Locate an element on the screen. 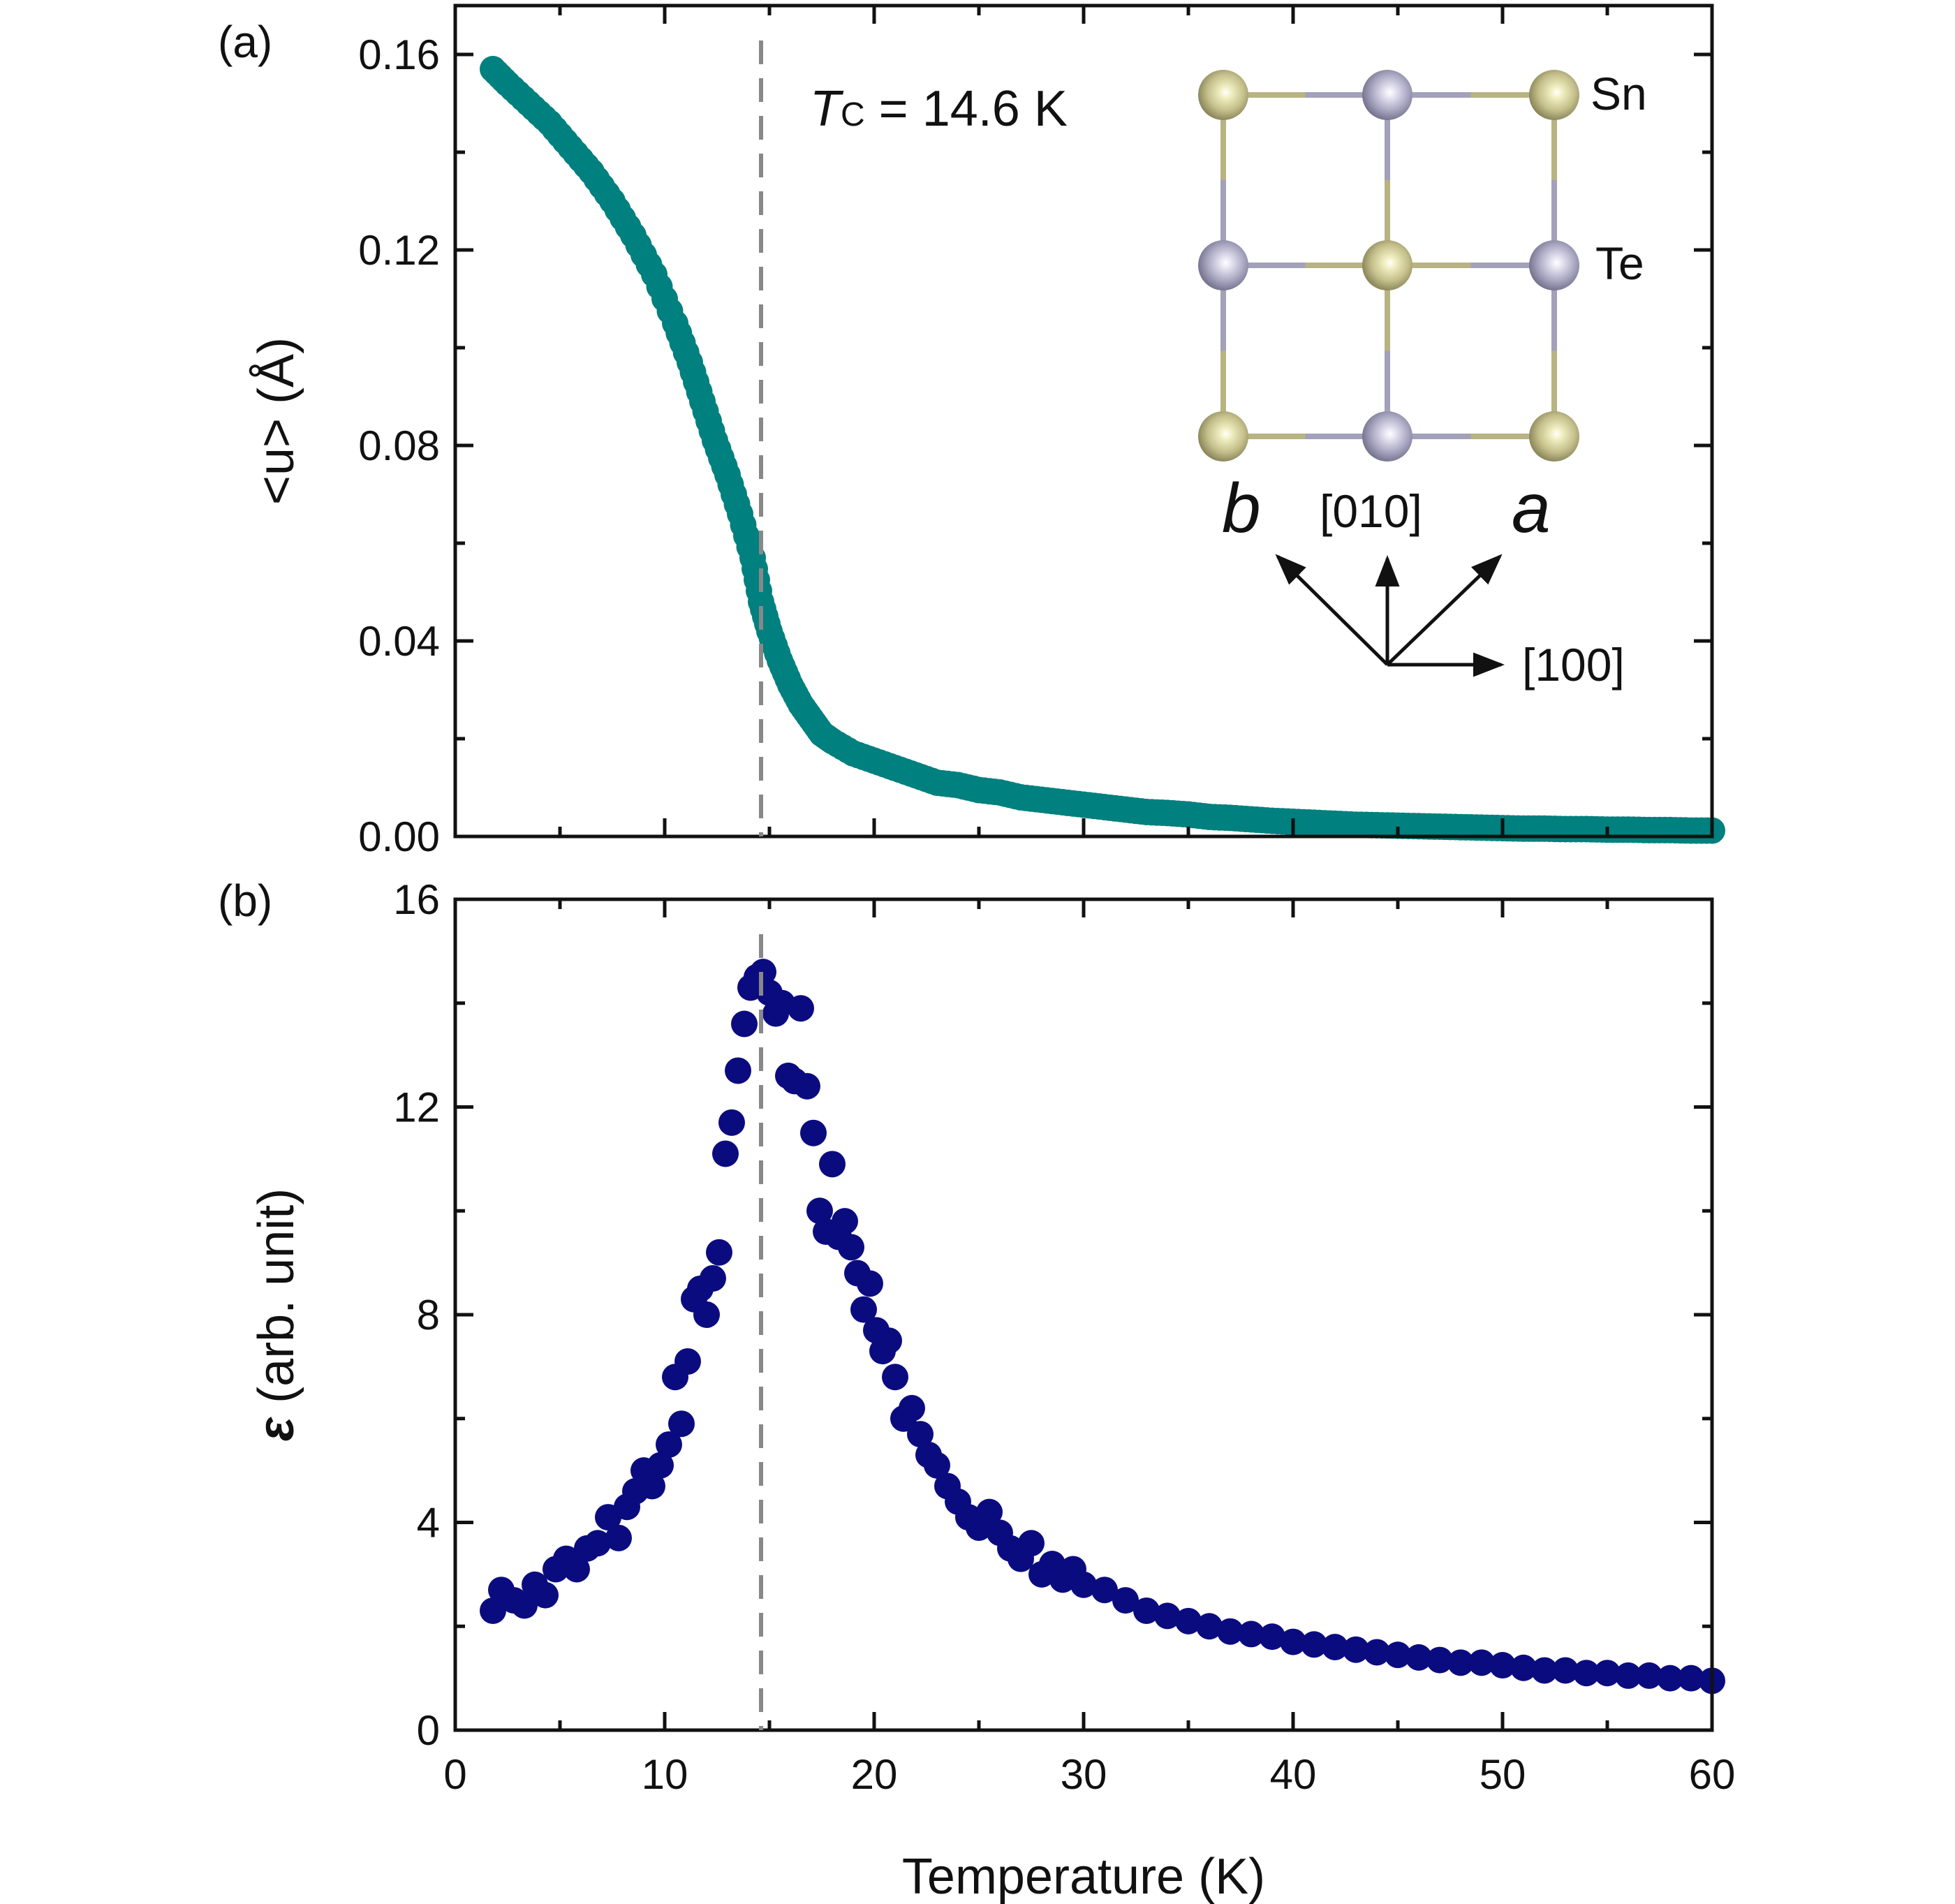  panel-b-x-tick-label: 0 is located at coordinates (454, 1774).